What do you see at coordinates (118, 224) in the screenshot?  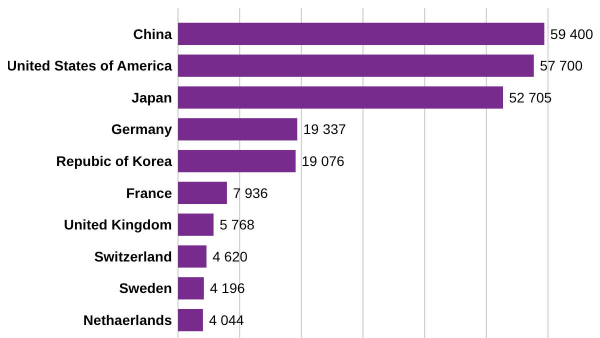 I see `y-tick-label: United Kingdom` at bounding box center [118, 224].